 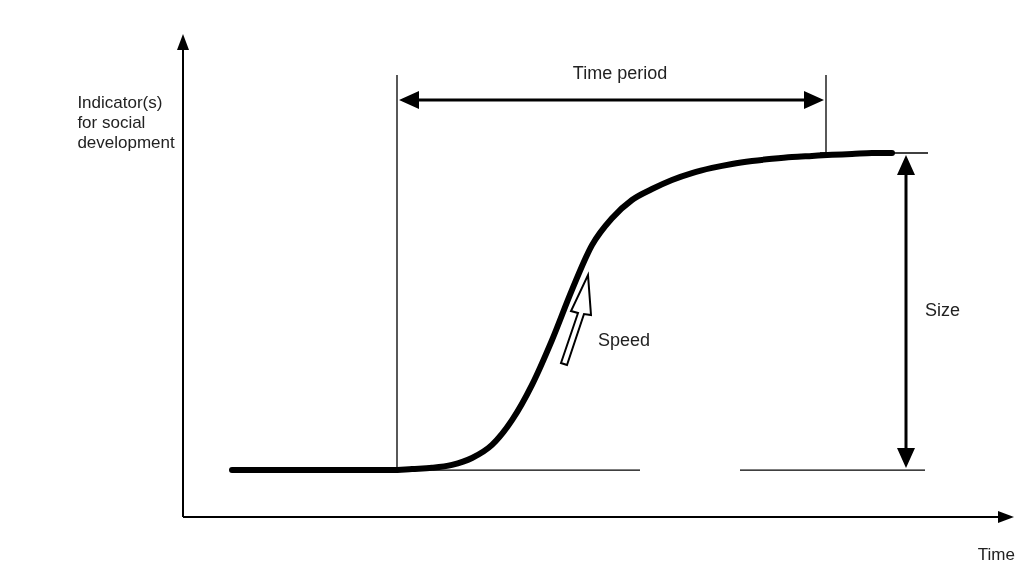 I want to click on text: Size, so click(x=943, y=310).